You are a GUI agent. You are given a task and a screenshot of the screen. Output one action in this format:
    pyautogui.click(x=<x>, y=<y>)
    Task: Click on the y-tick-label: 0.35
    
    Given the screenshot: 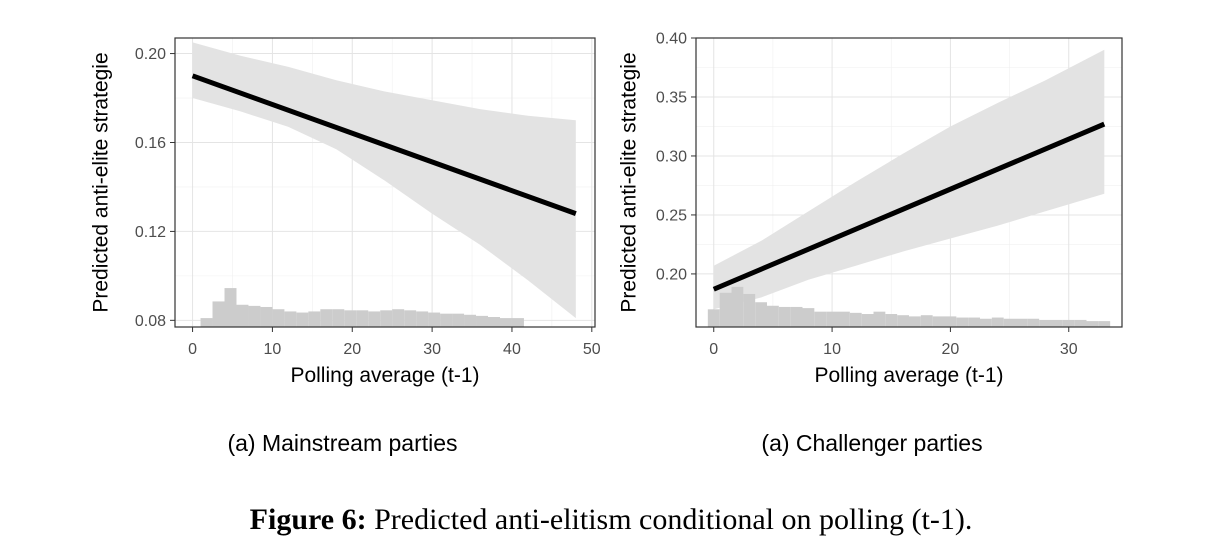 What is the action you would take?
    pyautogui.click(x=671, y=97)
    